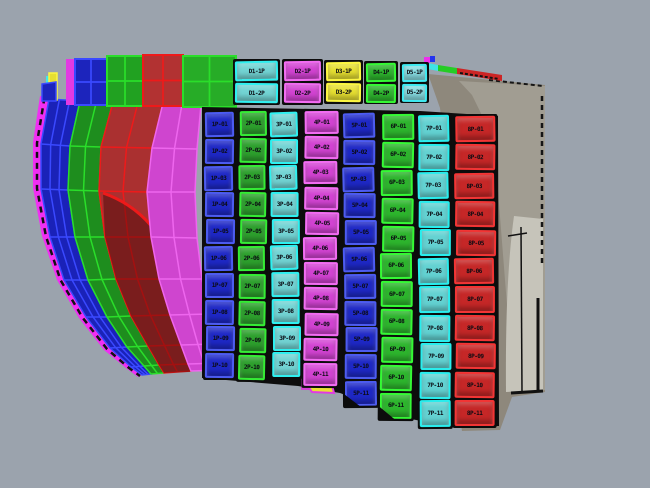 This screenshot has width=650, height=488. Describe the element at coordinates (343, 92) in the screenshot. I see `plate: D3-2P` at that location.